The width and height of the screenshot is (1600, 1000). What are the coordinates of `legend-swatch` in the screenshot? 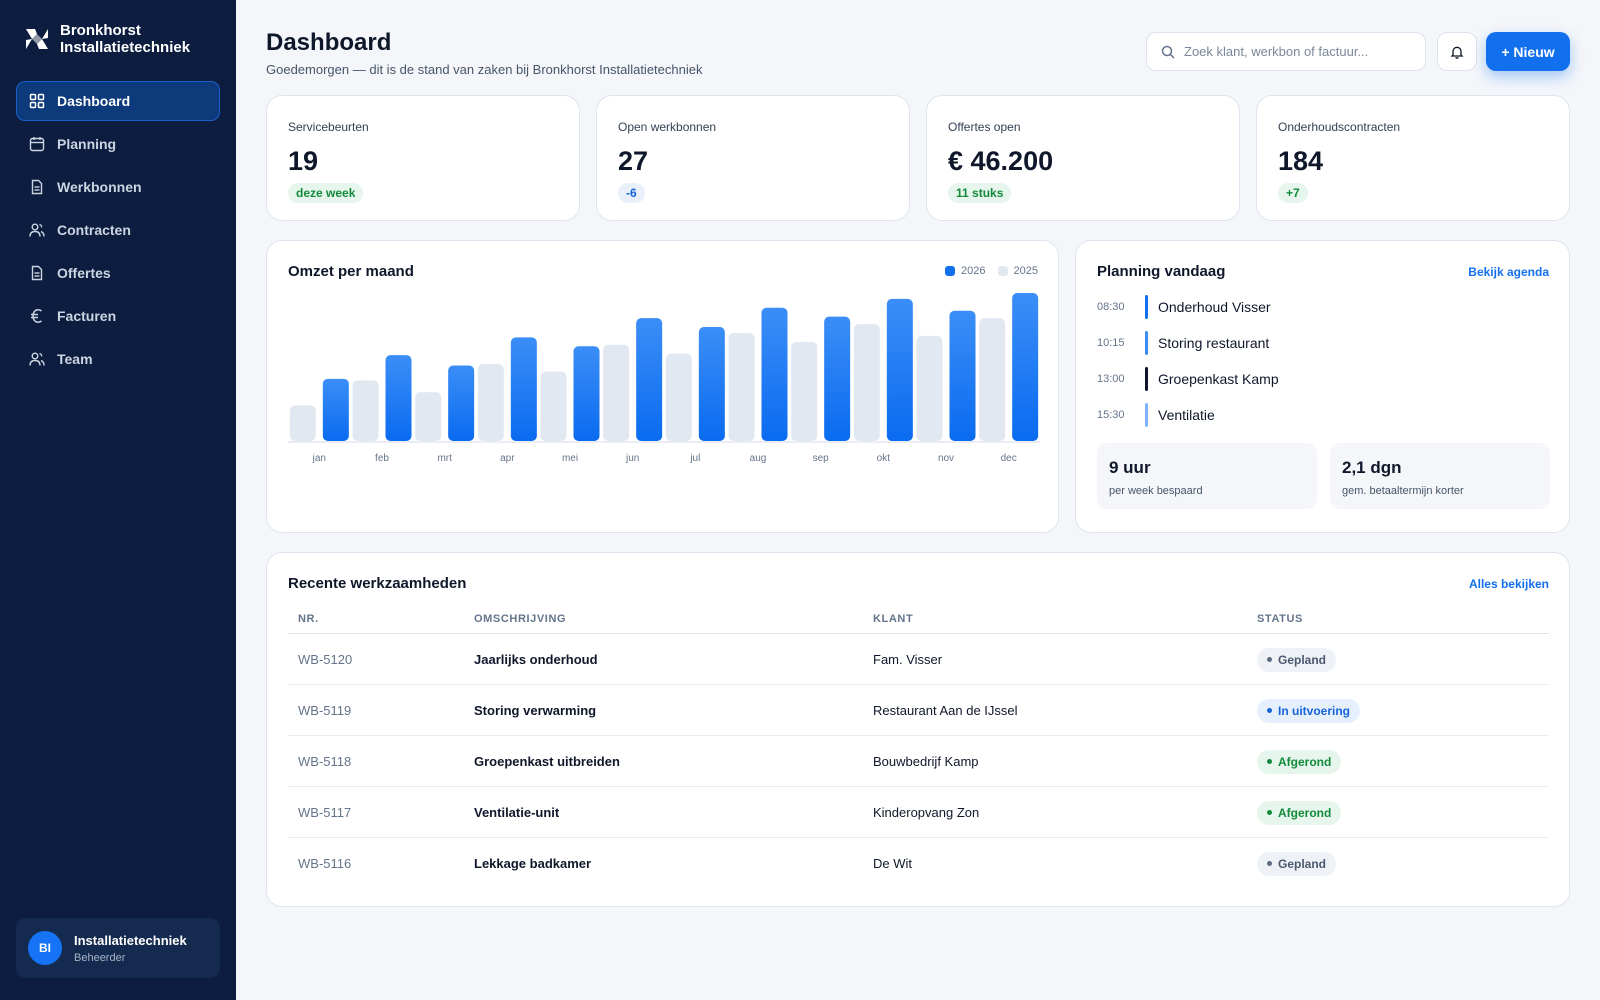 It's located at (950, 271).